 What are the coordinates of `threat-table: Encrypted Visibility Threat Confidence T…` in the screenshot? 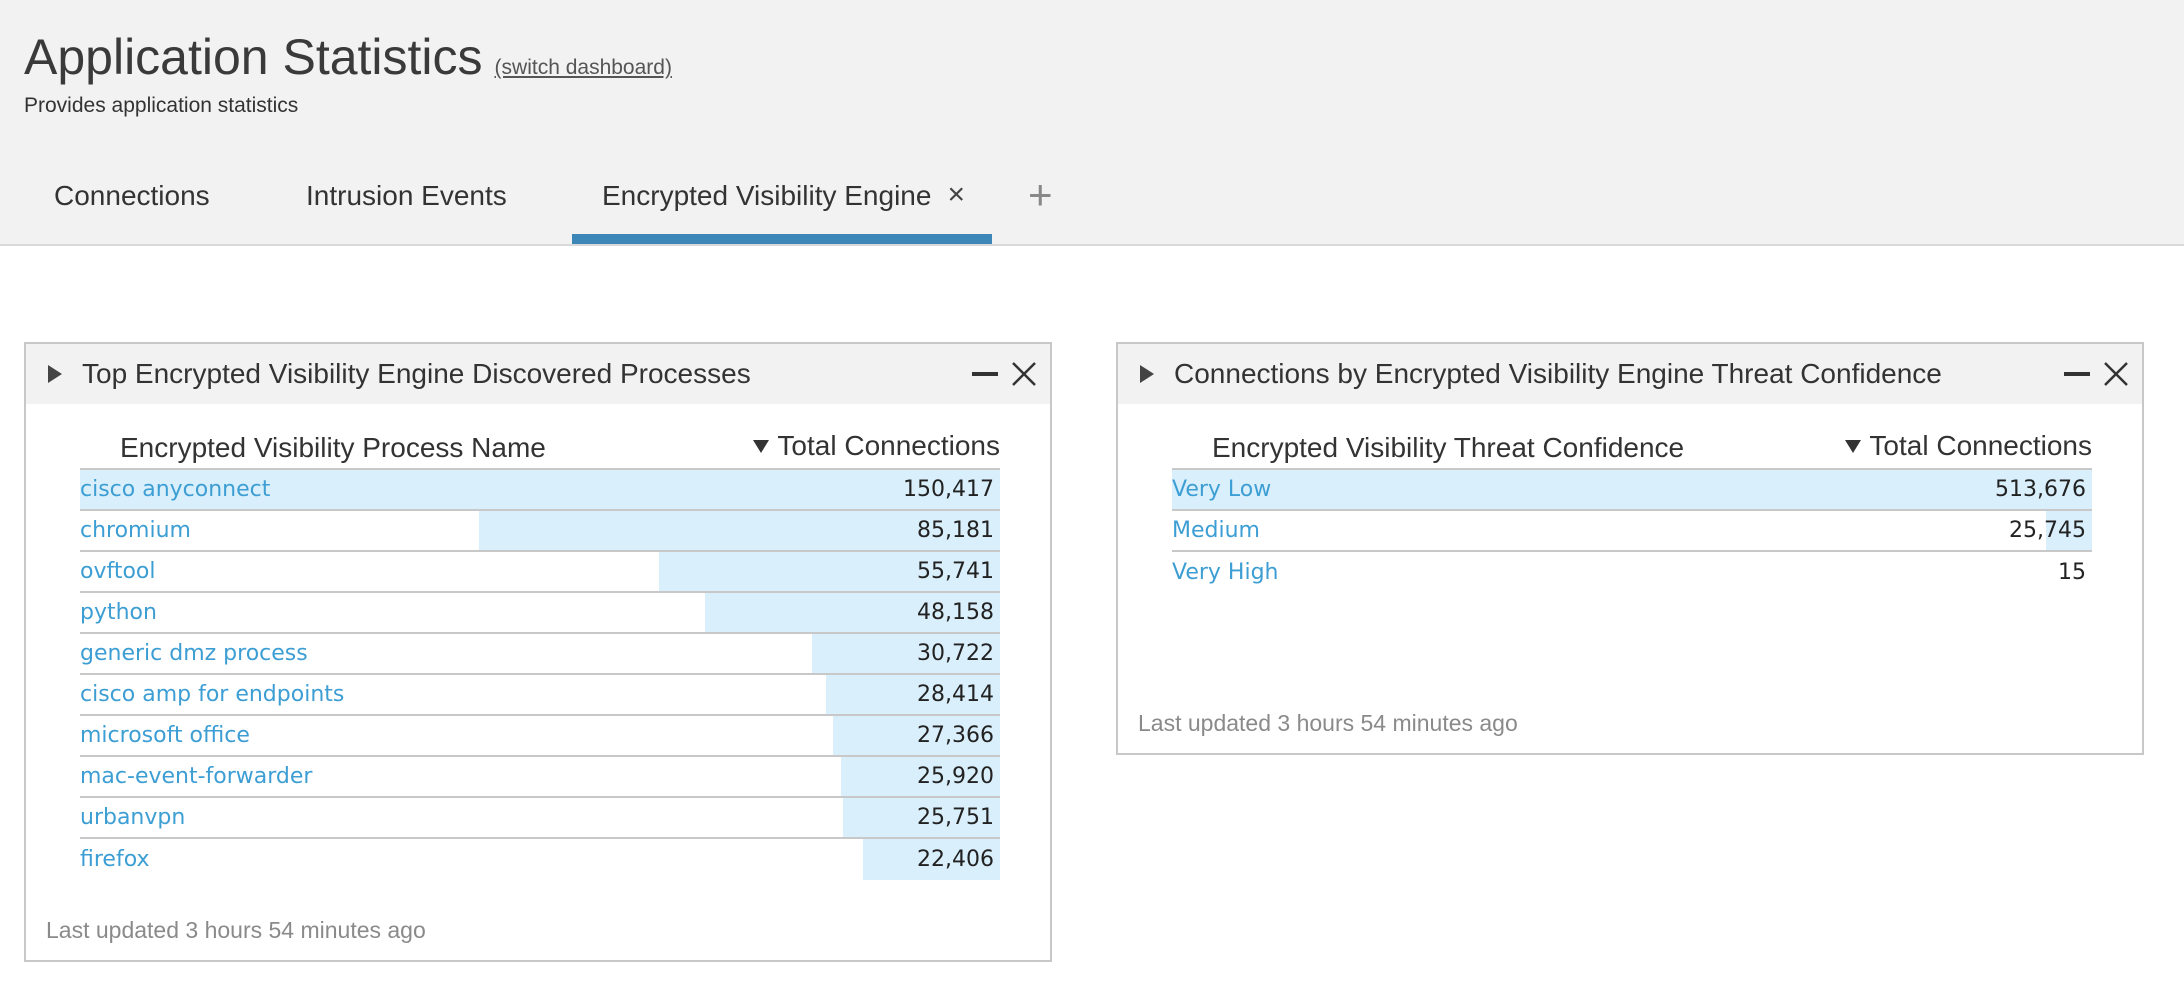 It's located at (1632, 509).